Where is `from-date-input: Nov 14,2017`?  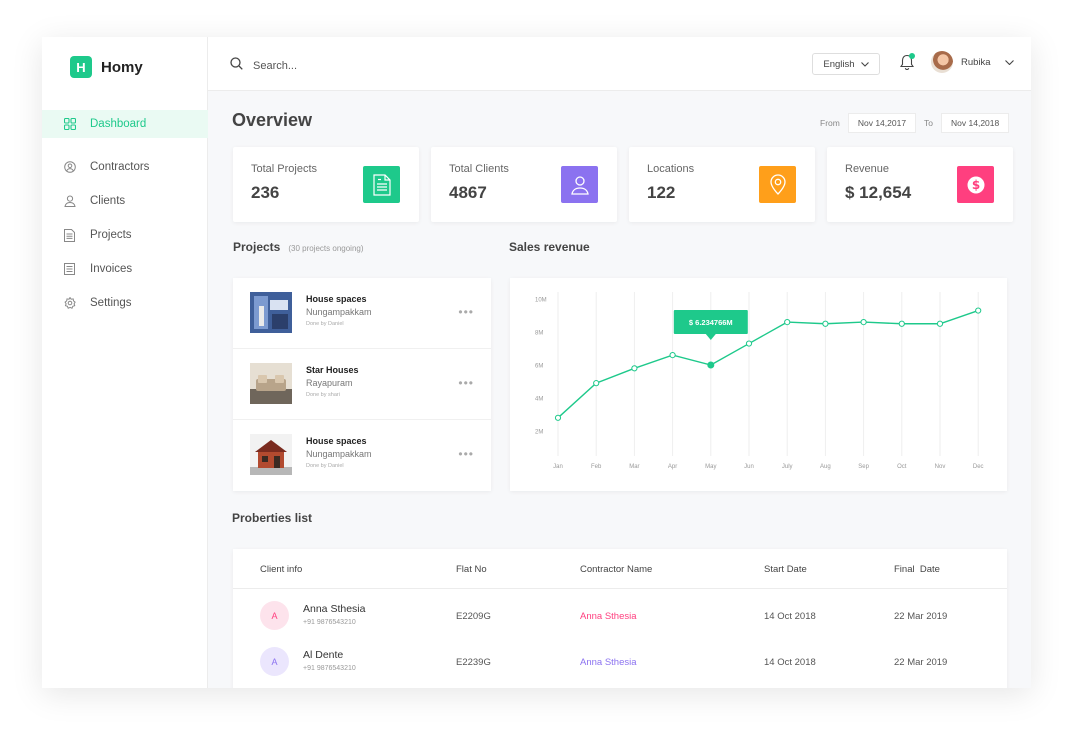
from-date-input: Nov 14,2017 is located at coordinates (882, 123).